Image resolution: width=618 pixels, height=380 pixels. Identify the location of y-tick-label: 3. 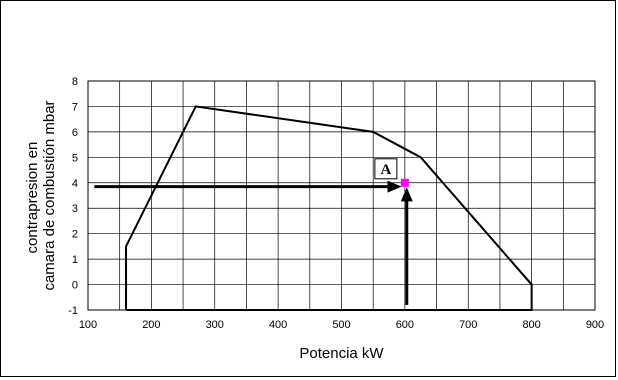
(75, 209).